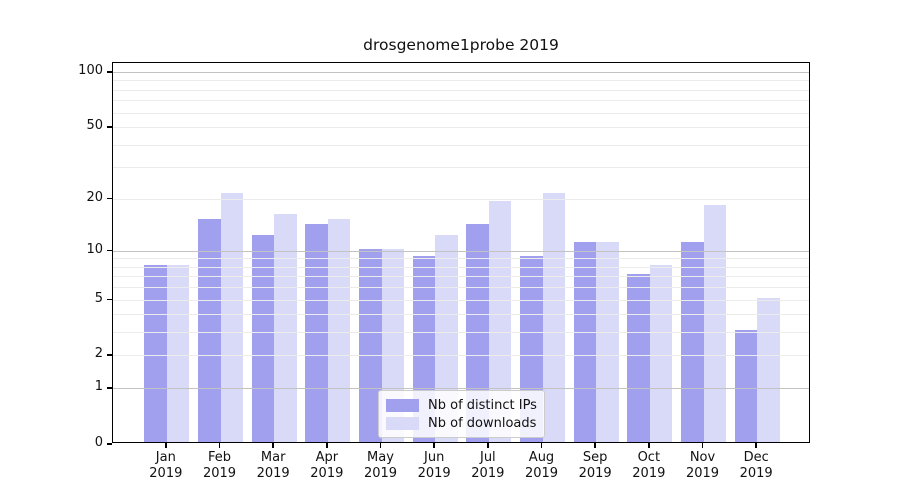  What do you see at coordinates (541, 445) in the screenshot?
I see `x-tick-mark-aug` at bounding box center [541, 445].